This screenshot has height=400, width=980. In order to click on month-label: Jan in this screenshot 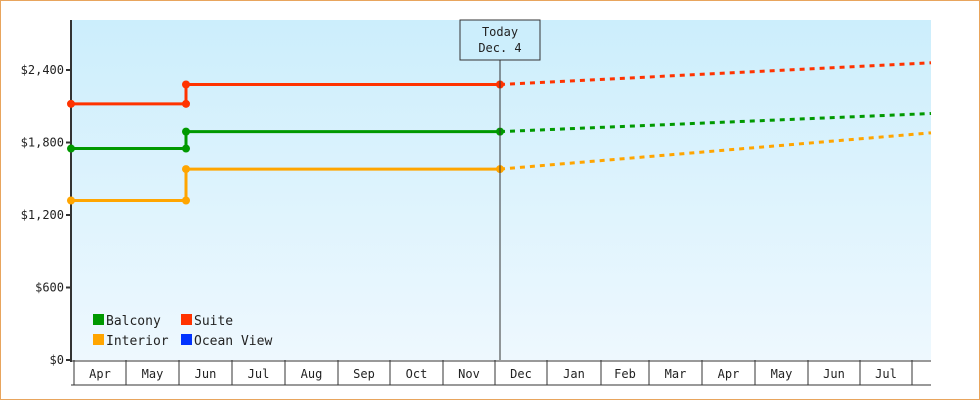, I will do `click(574, 374)`.